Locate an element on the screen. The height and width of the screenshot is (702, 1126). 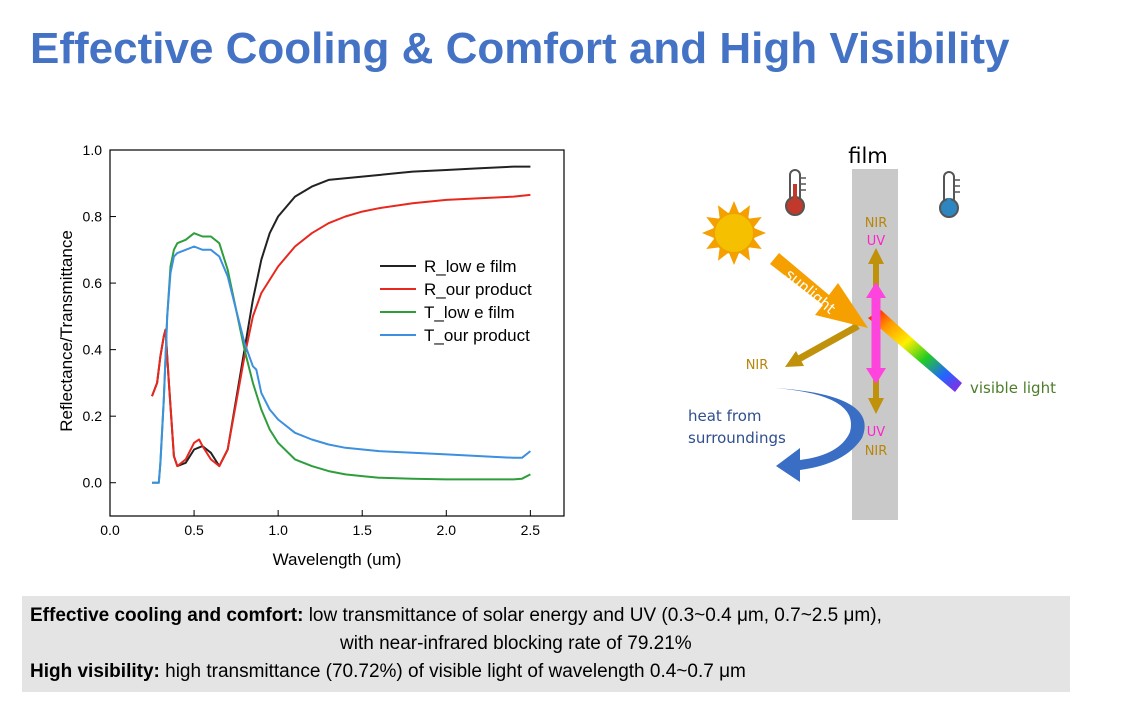
y-tick-label: 0.8 is located at coordinates (93, 217).